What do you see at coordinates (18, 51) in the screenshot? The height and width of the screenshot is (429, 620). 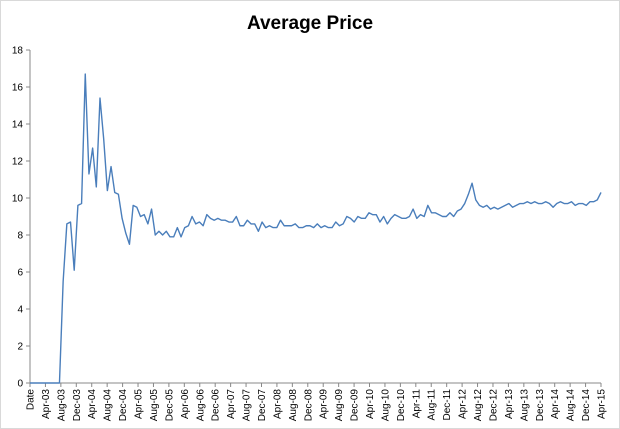 I see `y-tick-label: 18` at bounding box center [18, 51].